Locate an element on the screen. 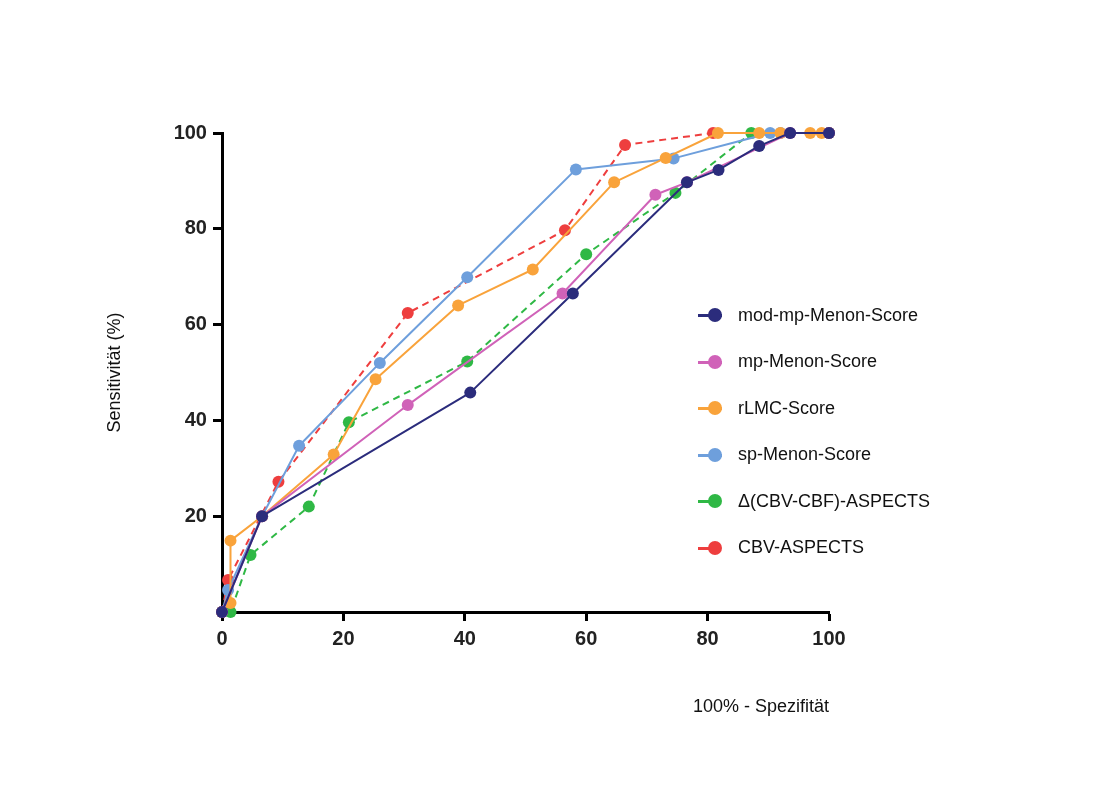 Image resolution: width=1109 pixels, height=787 pixels. y-tick-label: 100 is located at coordinates (190, 131).